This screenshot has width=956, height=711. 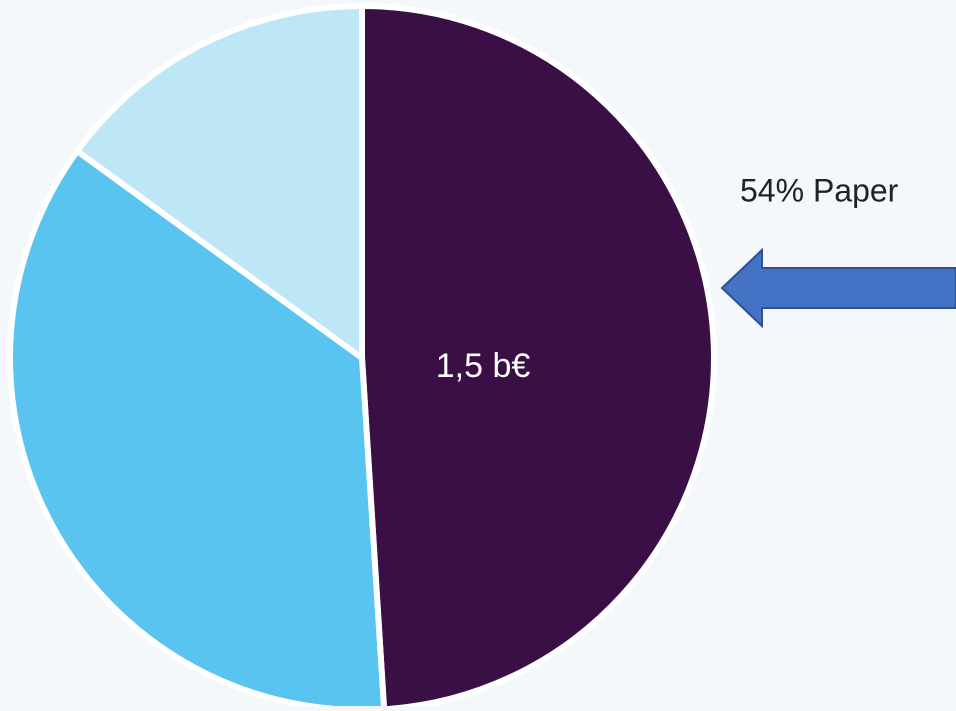 I want to click on arrow, so click(x=838, y=288).